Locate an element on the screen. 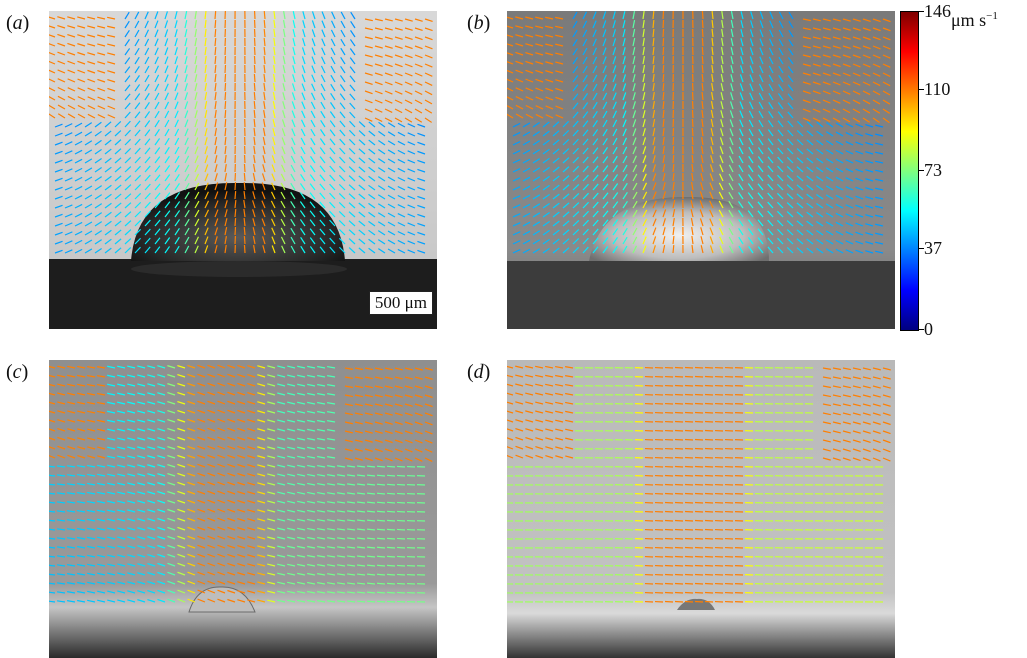  colorbar-unit: μm s−1 is located at coordinates (974, 20).